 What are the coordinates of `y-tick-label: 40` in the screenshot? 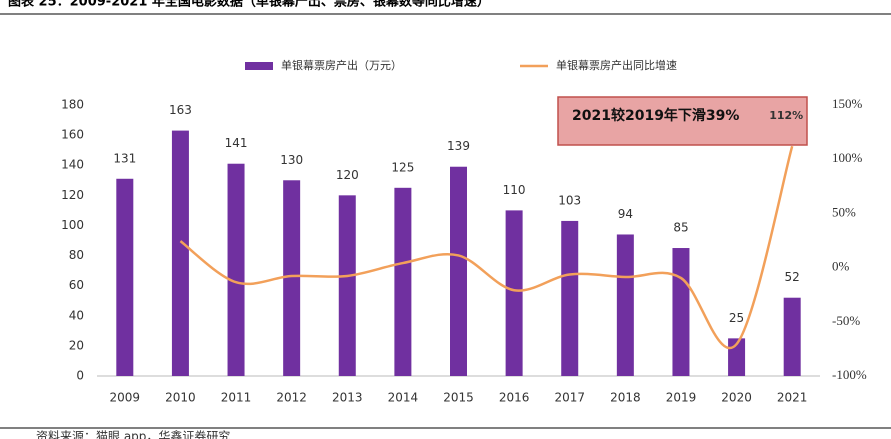 It's located at (76, 315).